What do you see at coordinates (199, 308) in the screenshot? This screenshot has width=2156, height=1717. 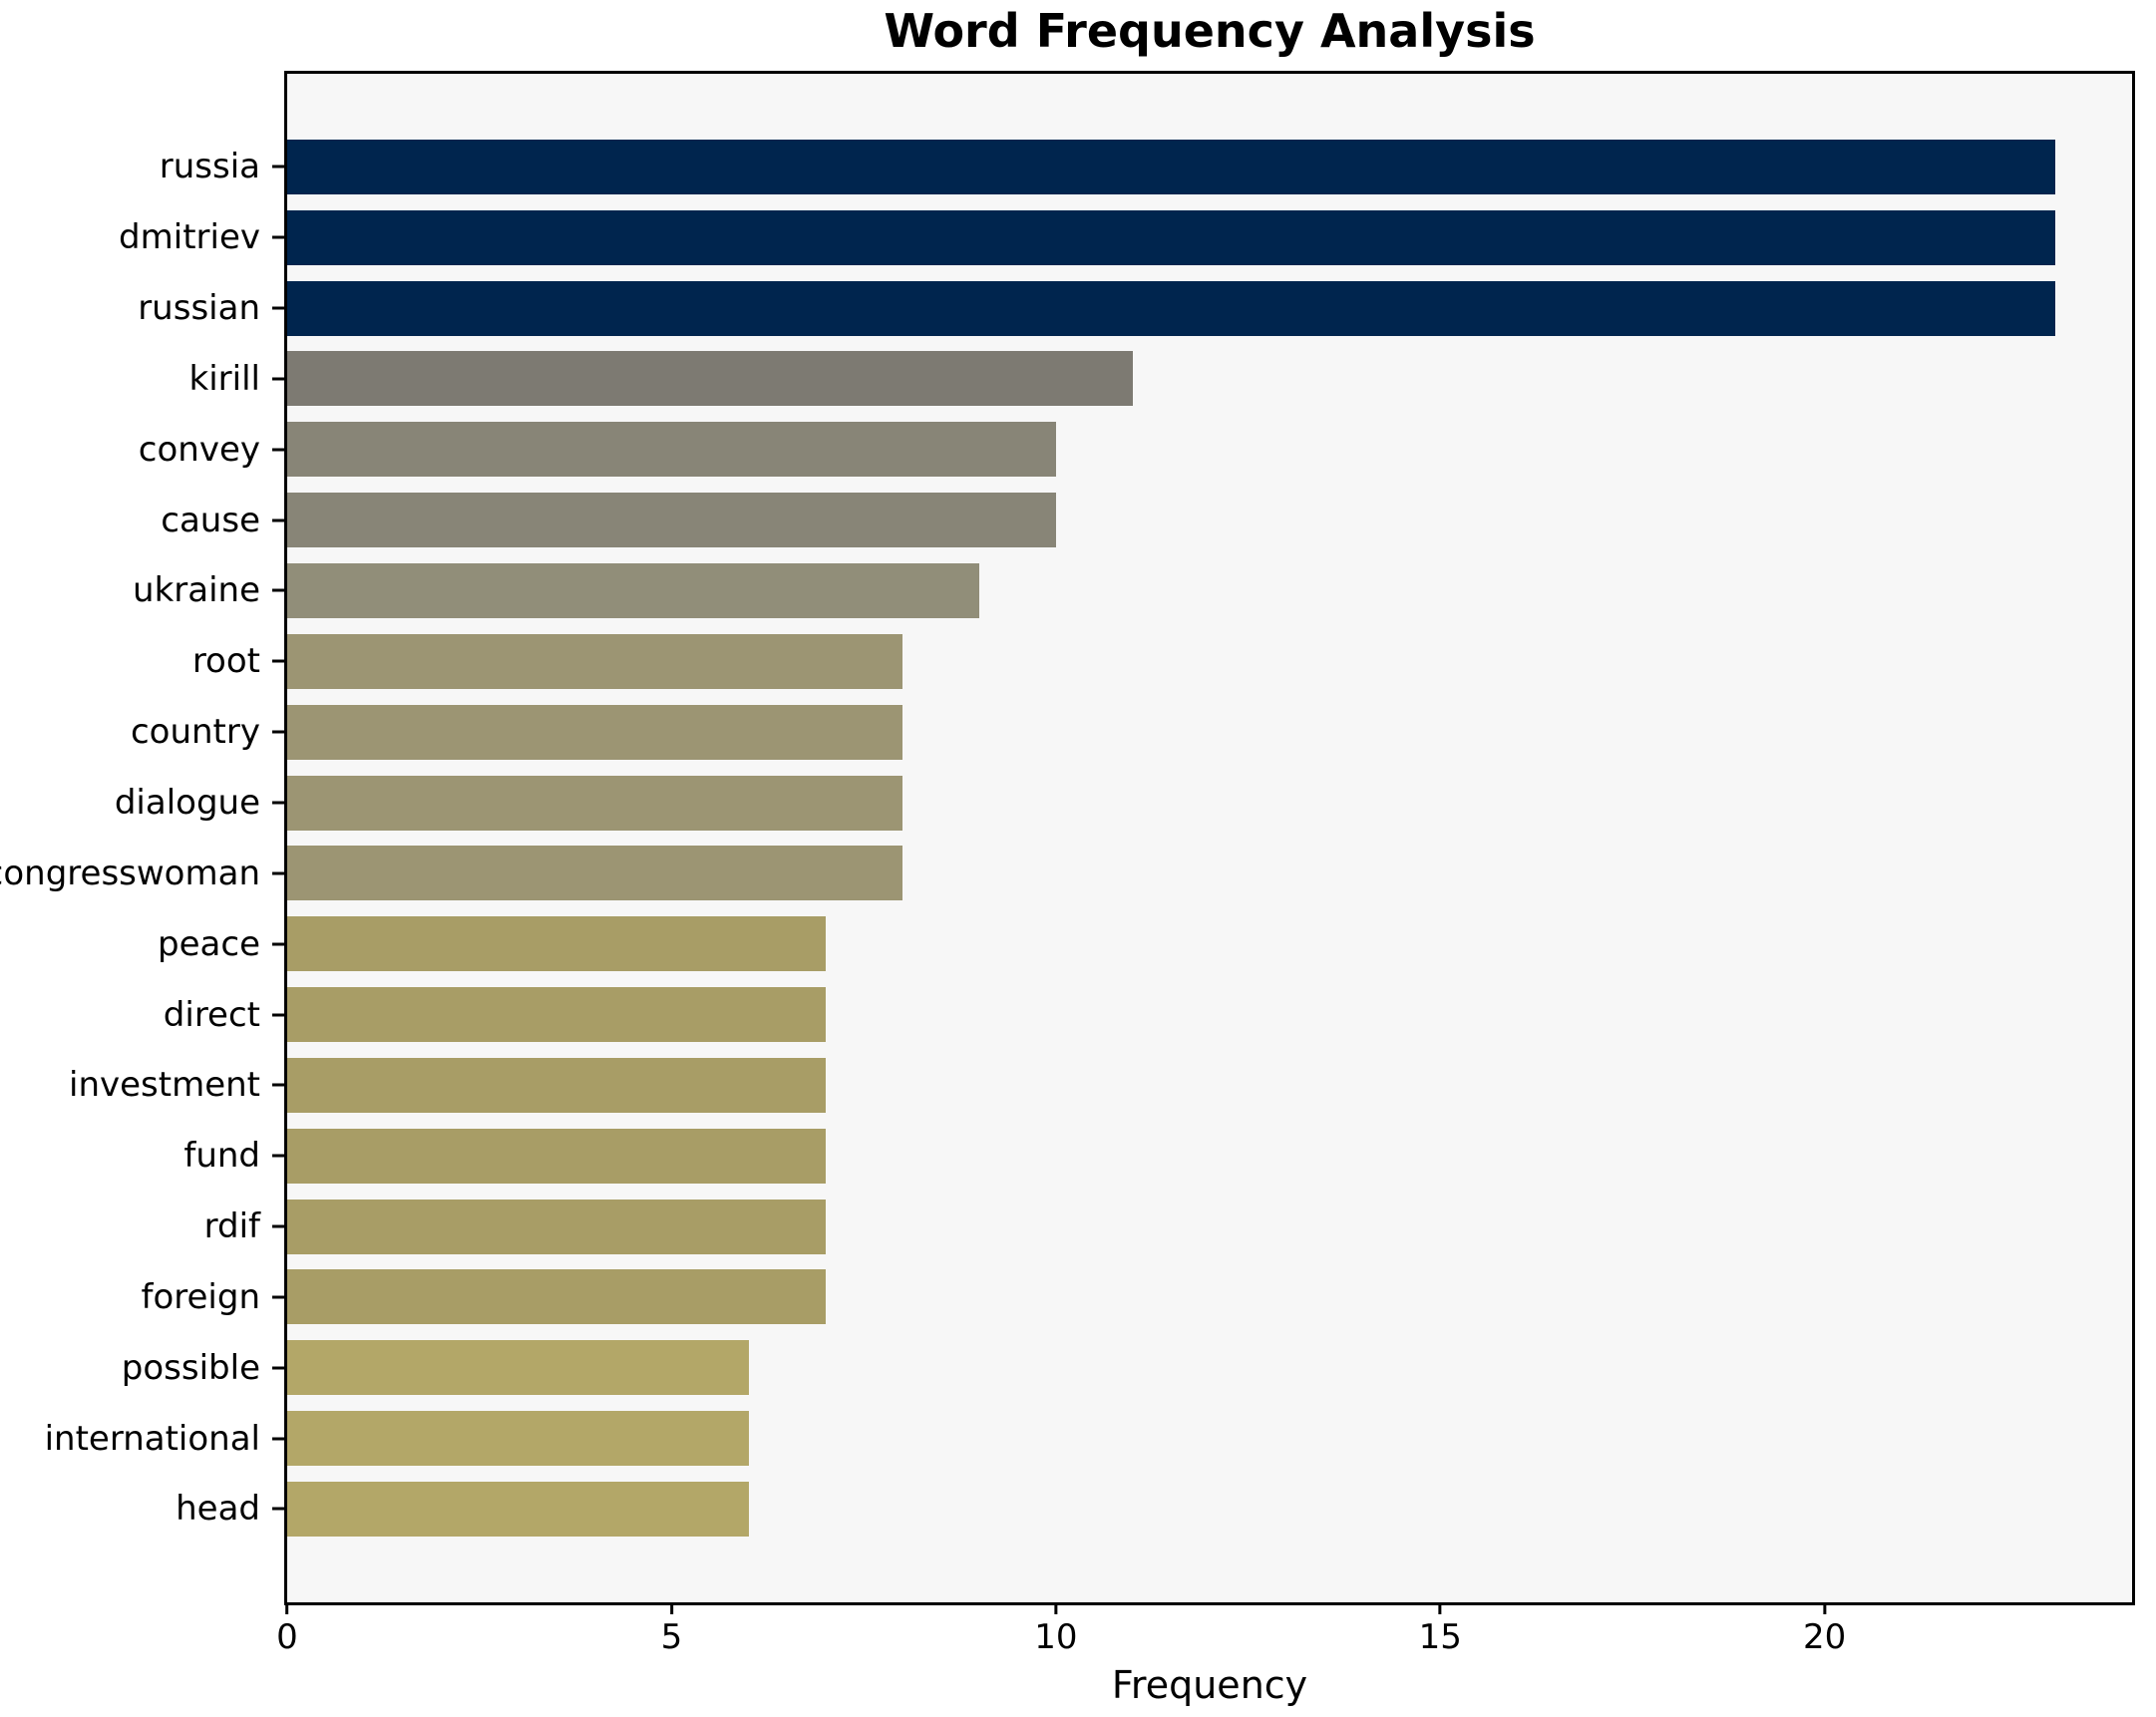 I see `category-label: russian` at bounding box center [199, 308].